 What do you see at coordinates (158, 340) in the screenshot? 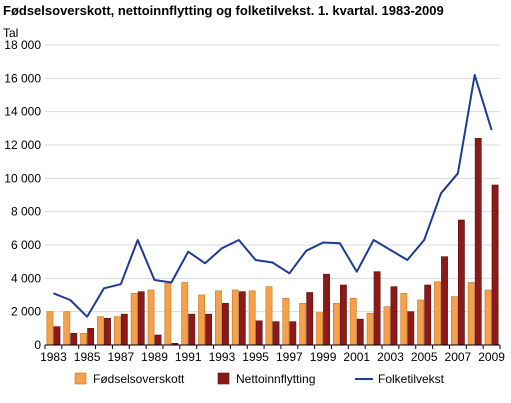
I see `bar-nettoinnflytting-1989` at bounding box center [158, 340].